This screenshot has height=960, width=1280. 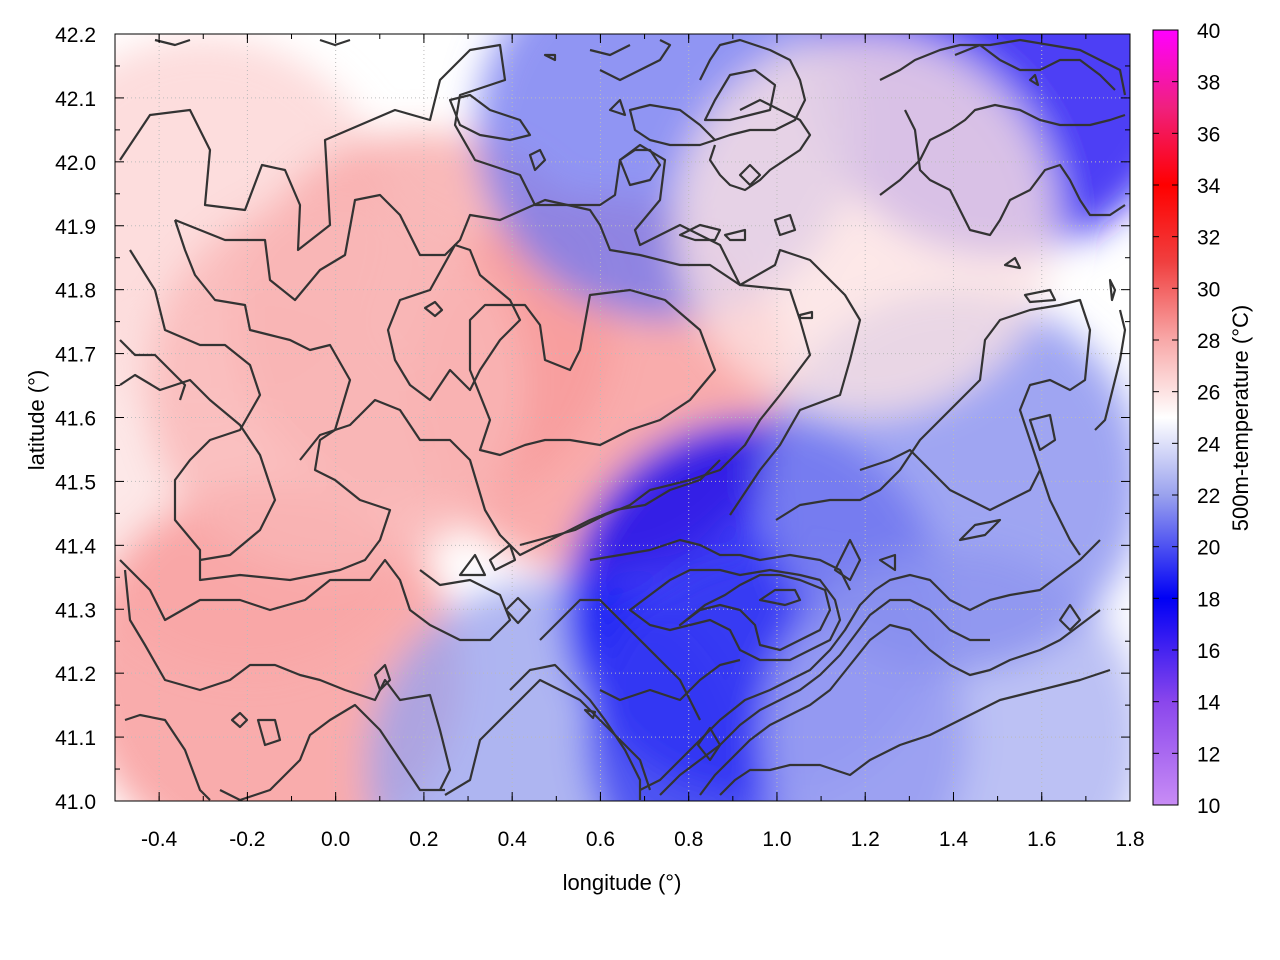 What do you see at coordinates (75, 227) in the screenshot?
I see `y-tick-label: 41.9` at bounding box center [75, 227].